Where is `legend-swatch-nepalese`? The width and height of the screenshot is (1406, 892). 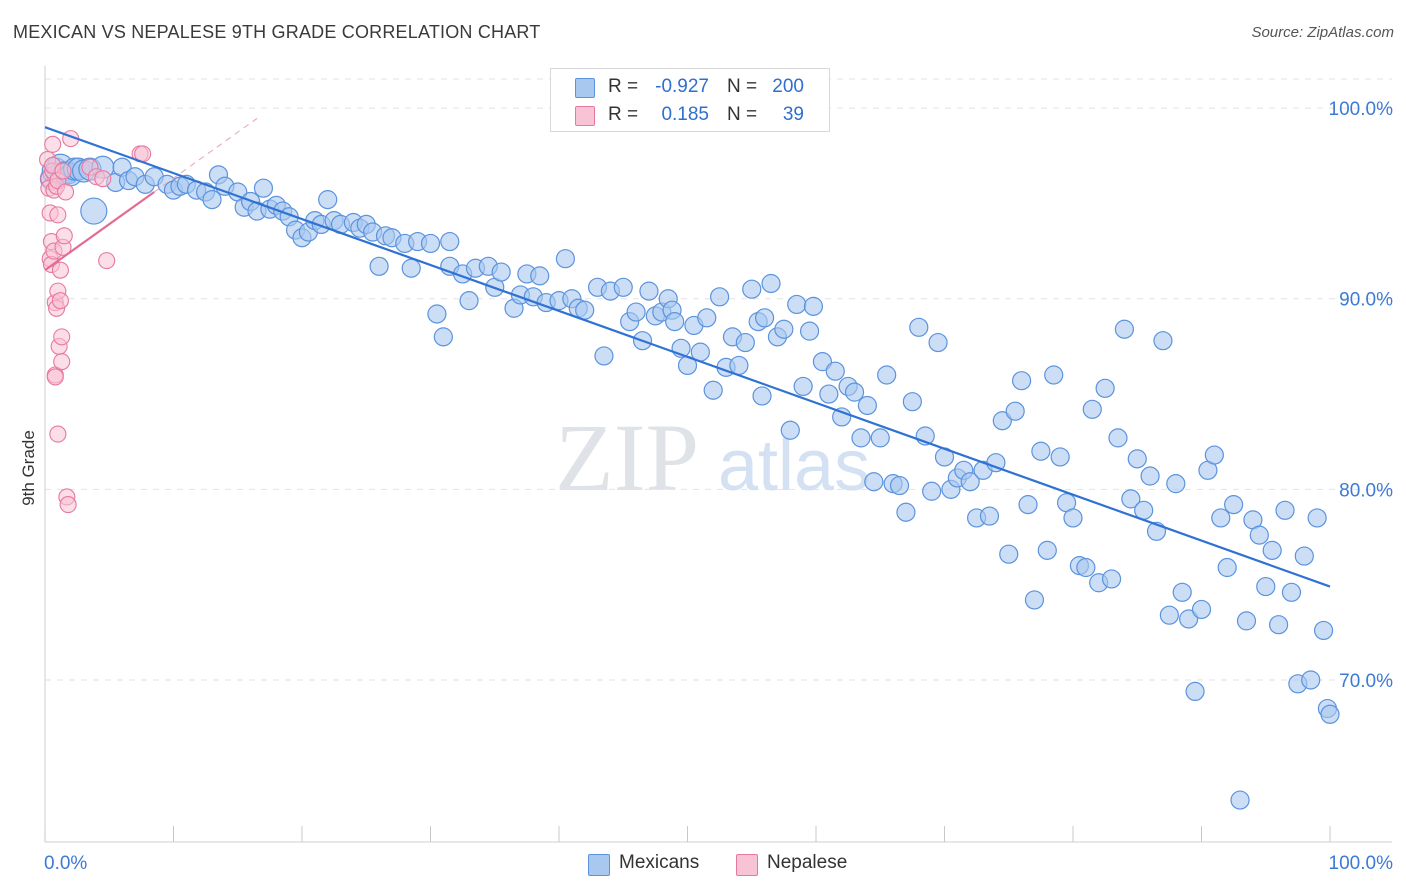 legend-swatch-nepalese is located at coordinates (585, 116).